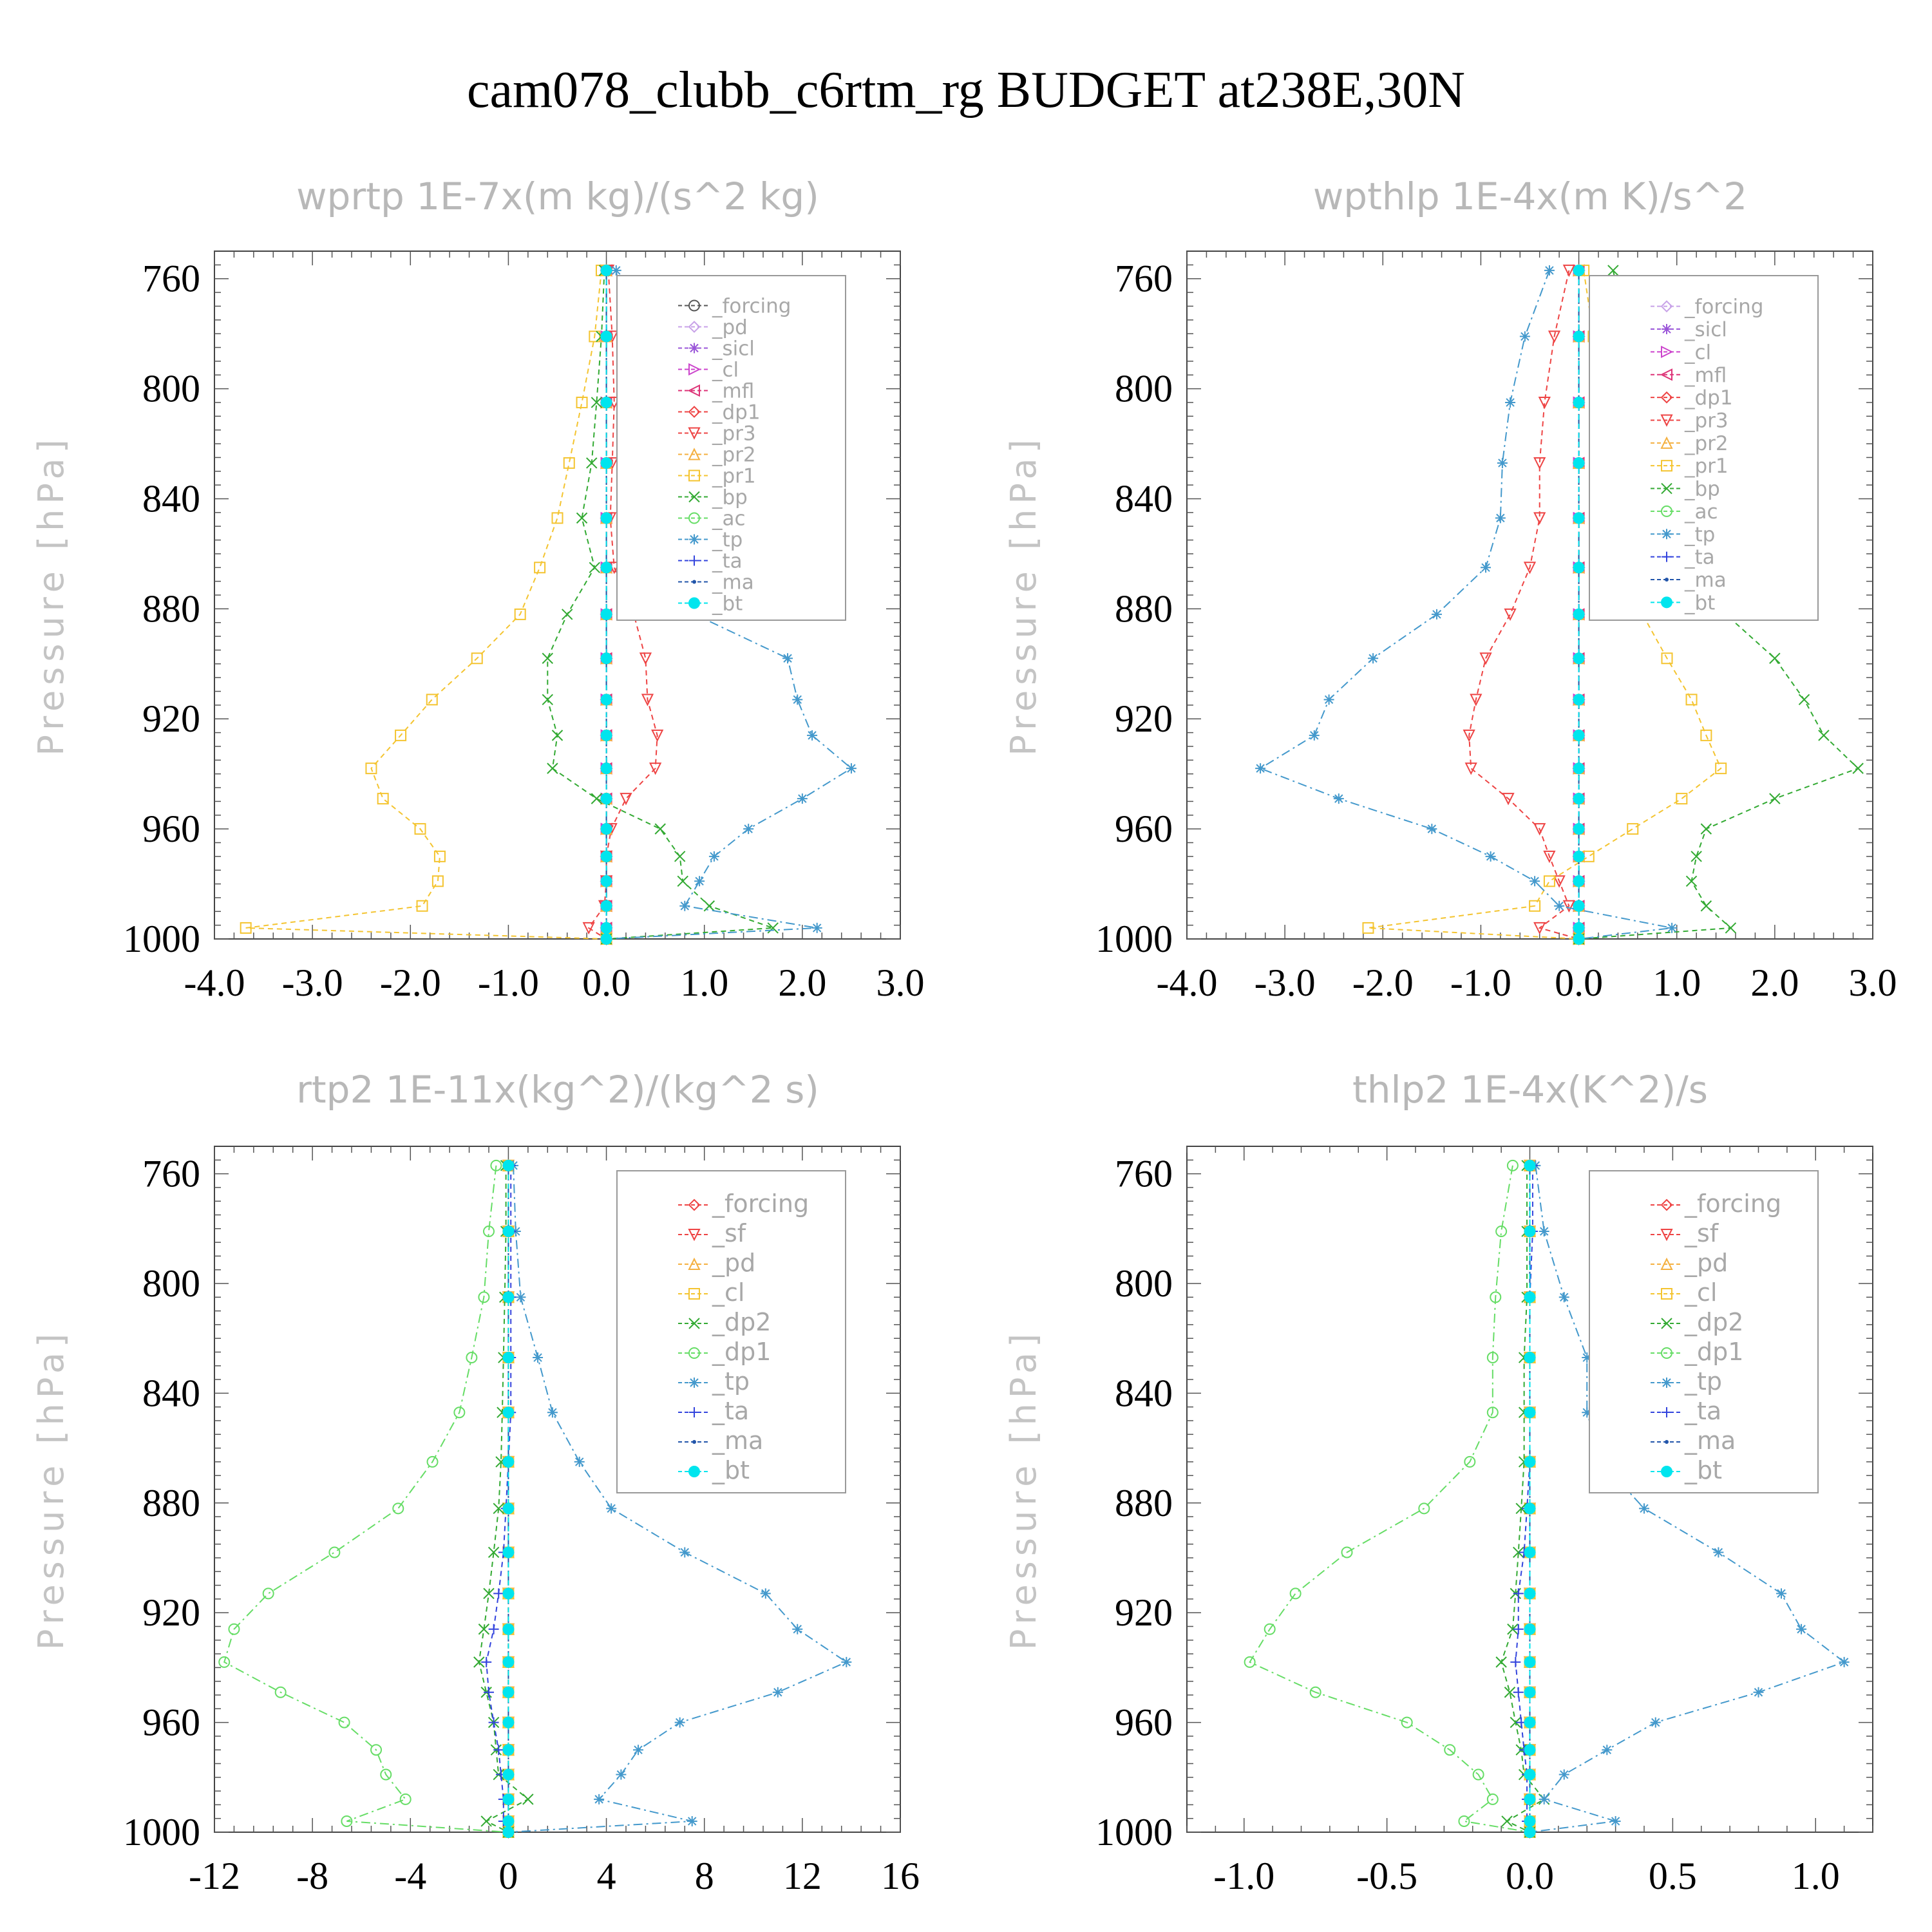 The image size is (1932, 1932). Describe the element at coordinates (215, 982) in the screenshot. I see `x-tick-label: -4.0` at that location.